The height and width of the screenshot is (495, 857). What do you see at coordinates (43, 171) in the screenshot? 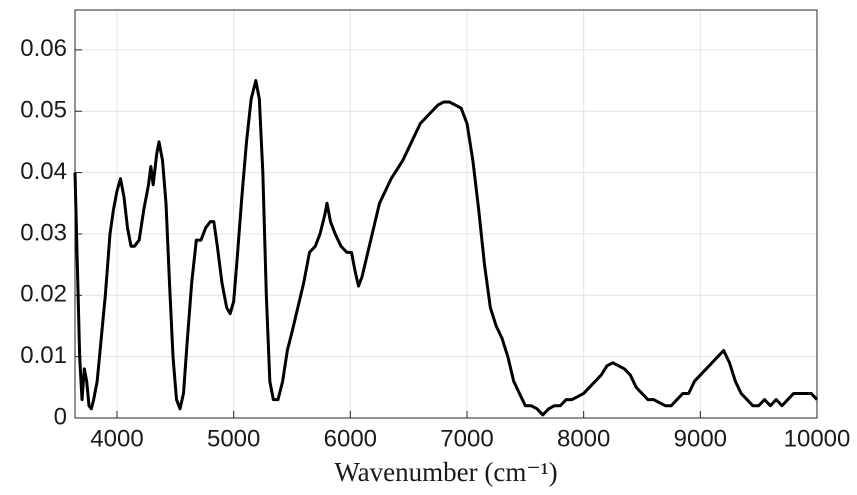
I see `y-tick-label: 0.04` at bounding box center [43, 171].